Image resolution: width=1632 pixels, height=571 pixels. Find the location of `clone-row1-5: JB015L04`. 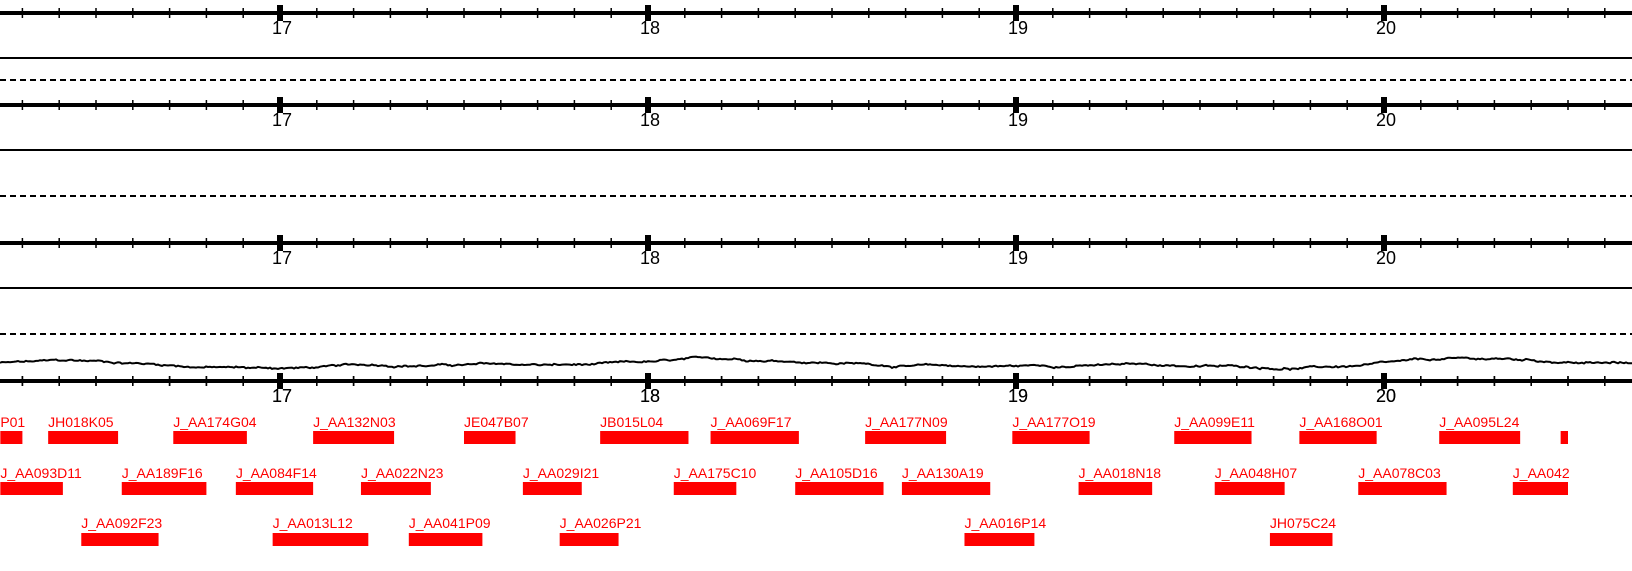

clone-row1-5: JB015L04 is located at coordinates (644, 429).